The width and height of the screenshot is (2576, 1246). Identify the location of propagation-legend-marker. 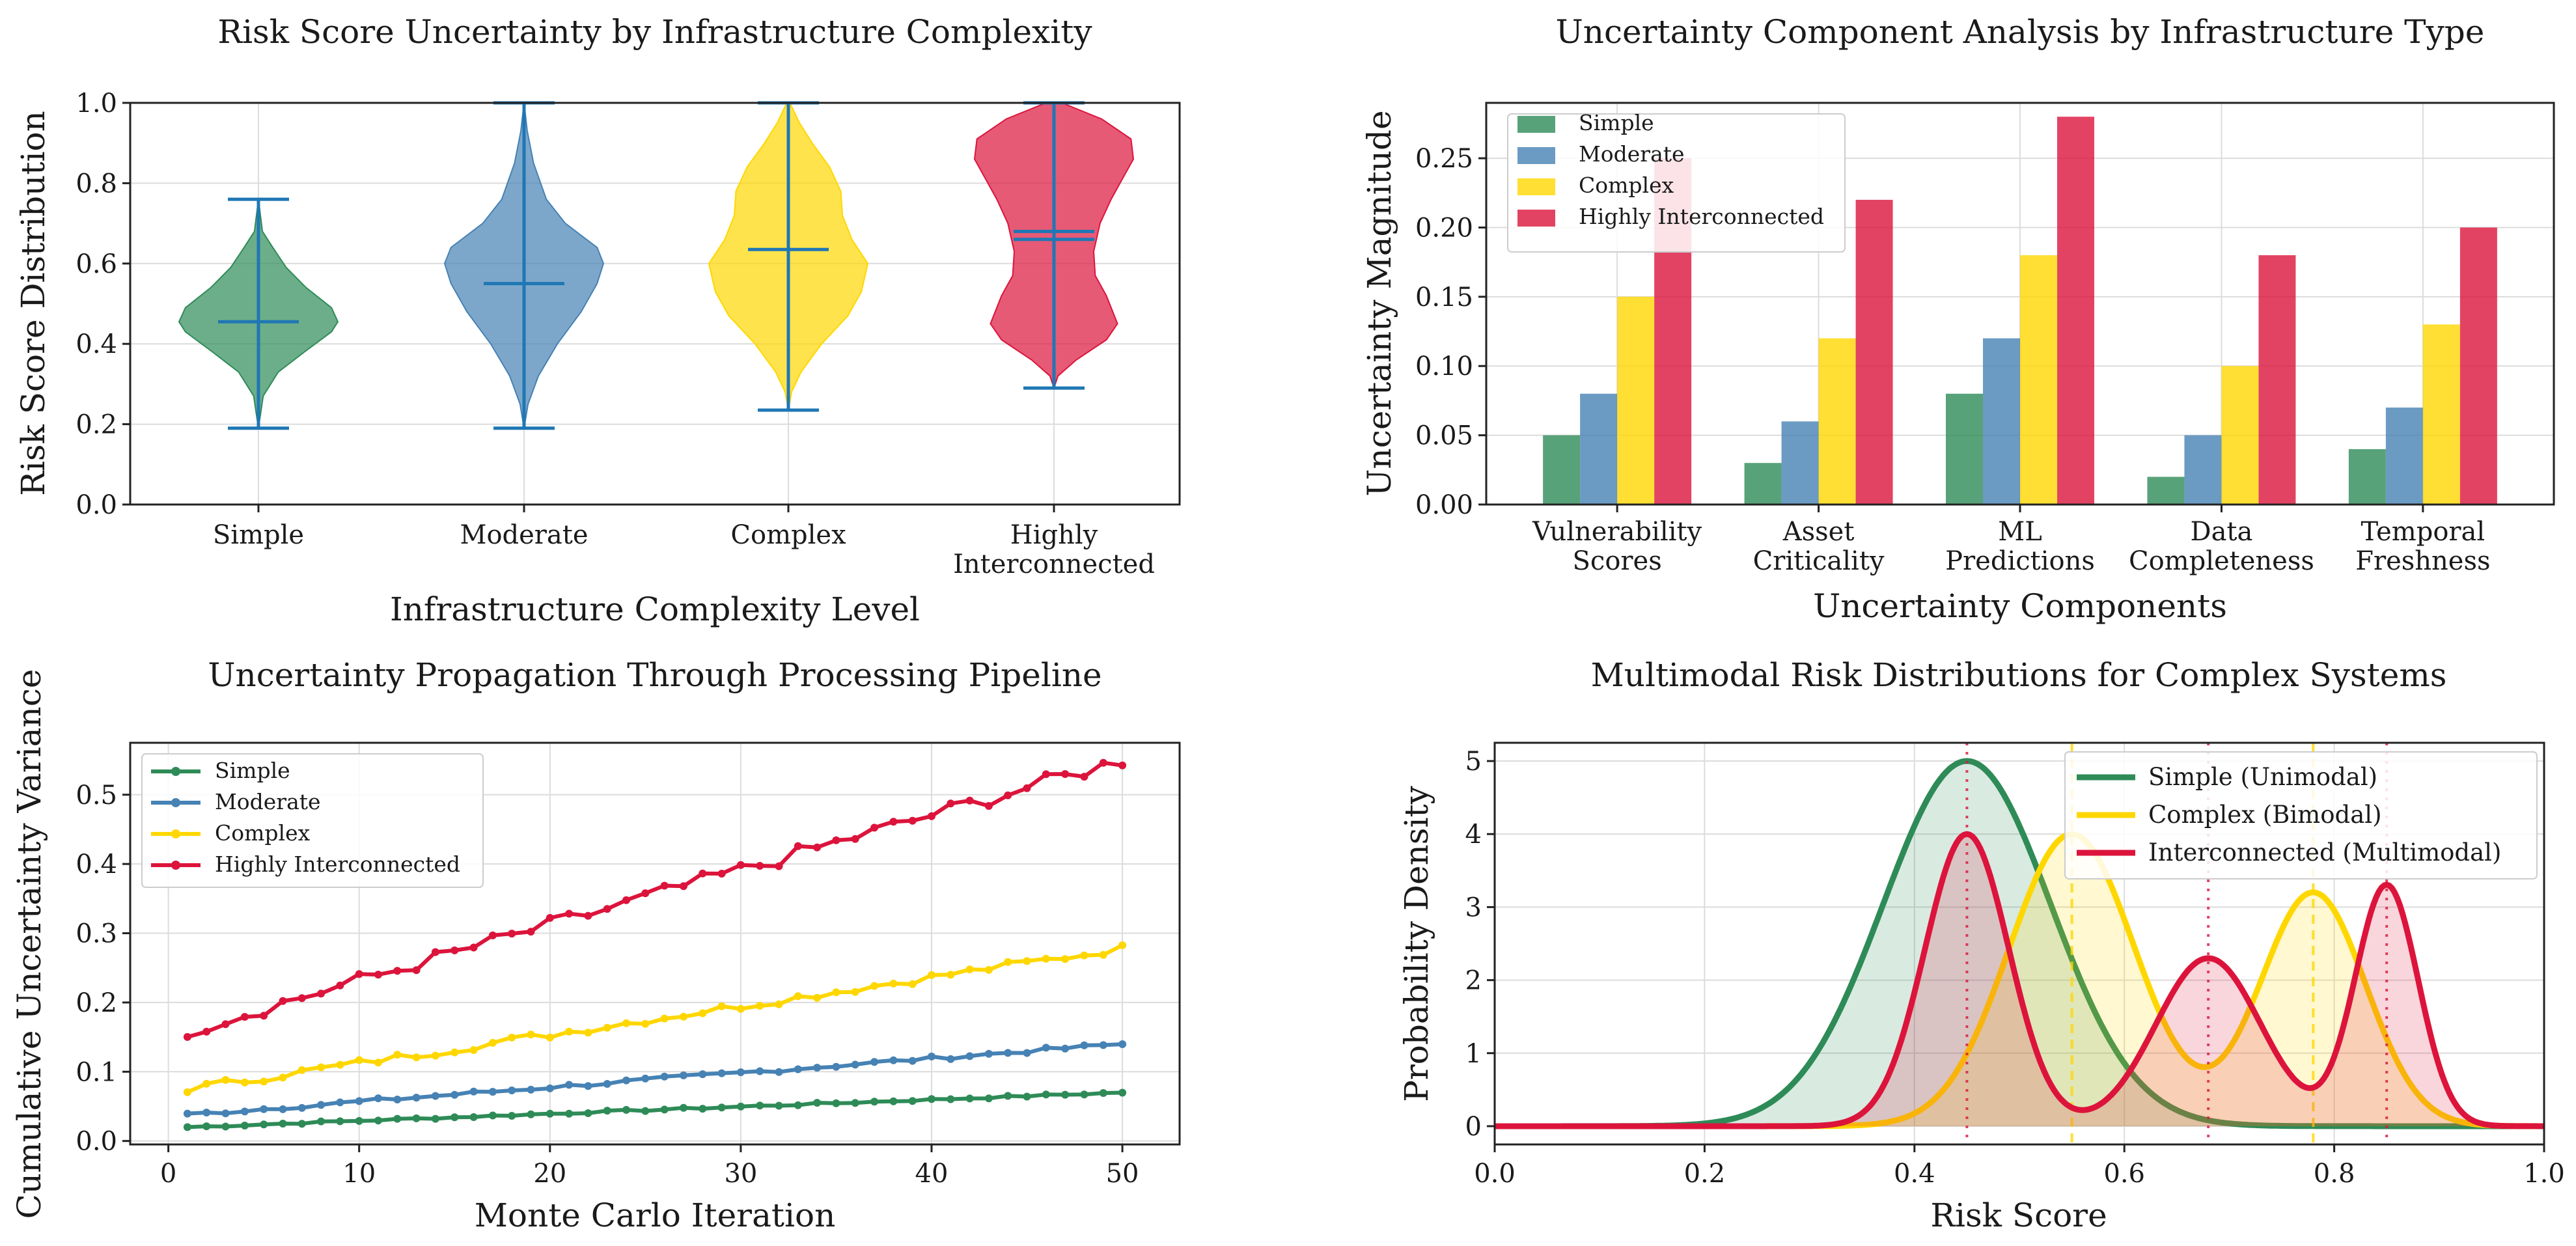
(175, 865).